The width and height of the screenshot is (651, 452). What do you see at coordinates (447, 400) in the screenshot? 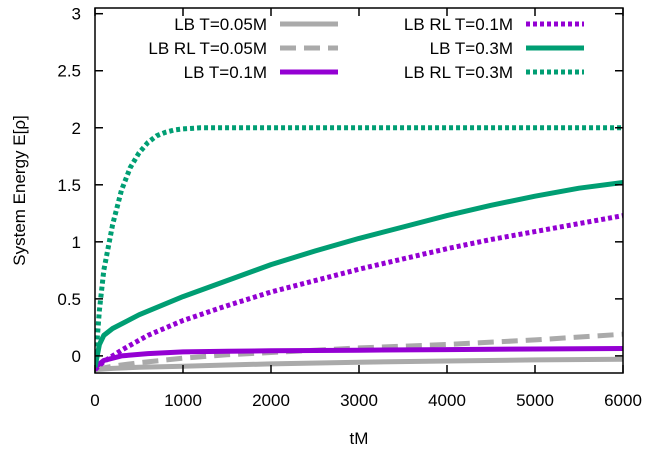
I see `x-tick-label: 4000` at bounding box center [447, 400].